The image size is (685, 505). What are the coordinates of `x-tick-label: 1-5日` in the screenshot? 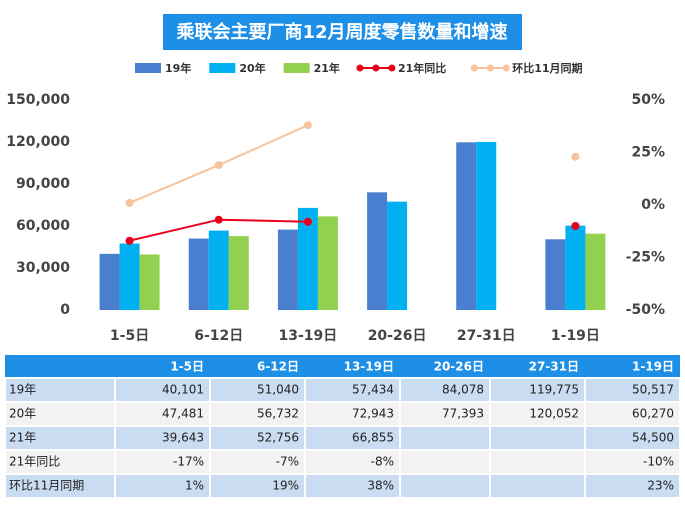 It's located at (129, 336).